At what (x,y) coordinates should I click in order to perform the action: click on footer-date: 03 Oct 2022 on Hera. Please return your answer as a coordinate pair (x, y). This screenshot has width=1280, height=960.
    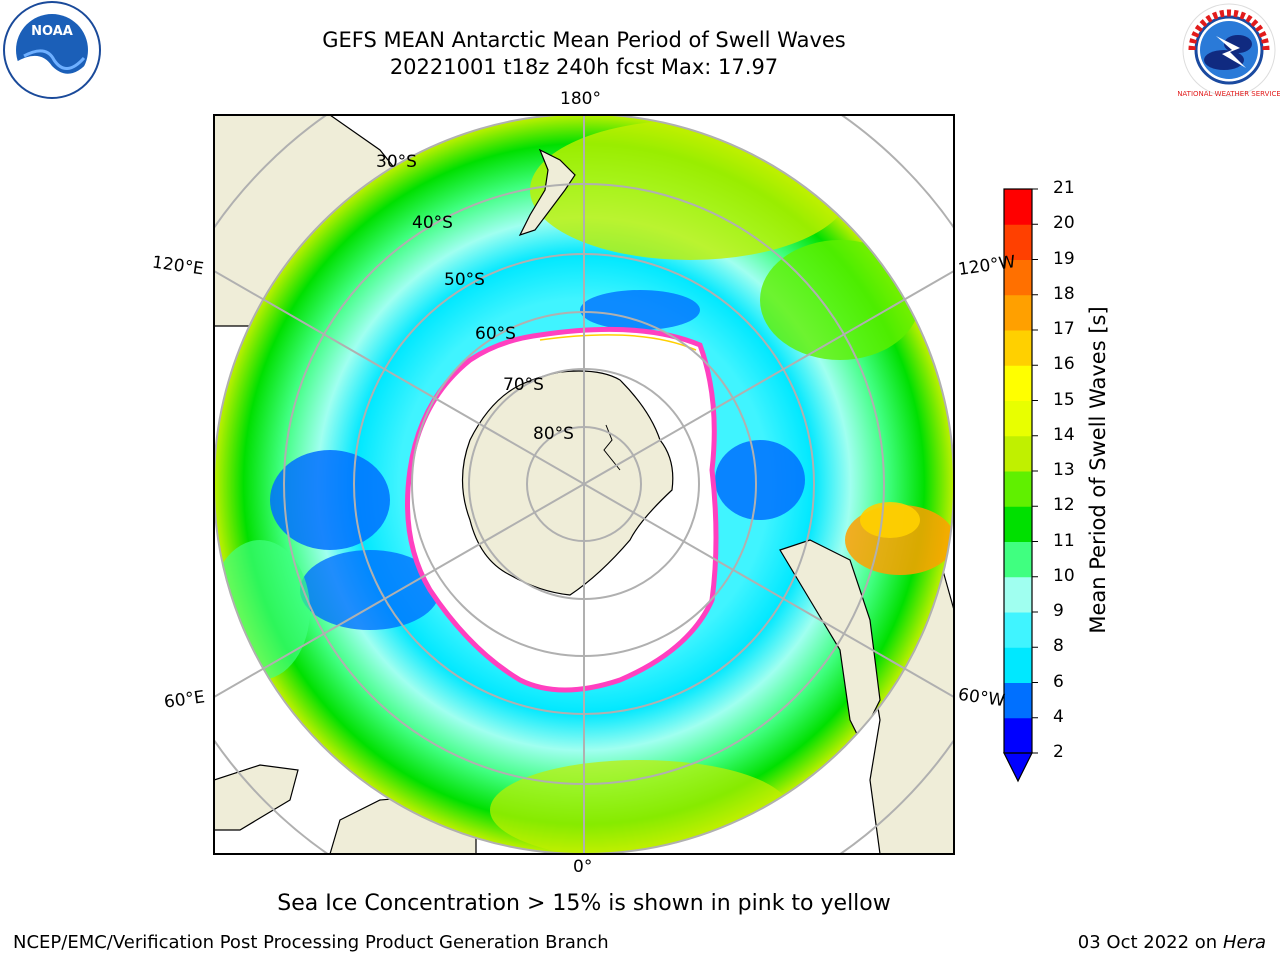
    Looking at the image, I should click on (1172, 942).